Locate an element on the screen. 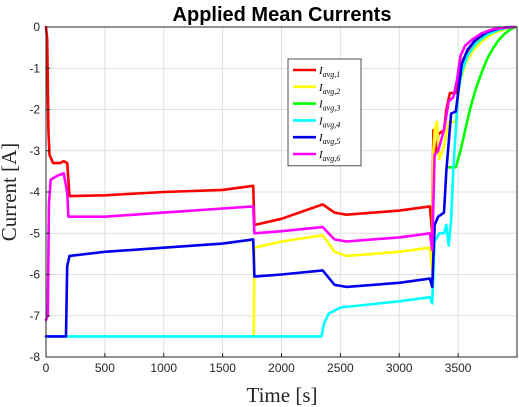 This screenshot has height=407, width=519. legend-label: Iavg,2 is located at coordinates (329, 89).